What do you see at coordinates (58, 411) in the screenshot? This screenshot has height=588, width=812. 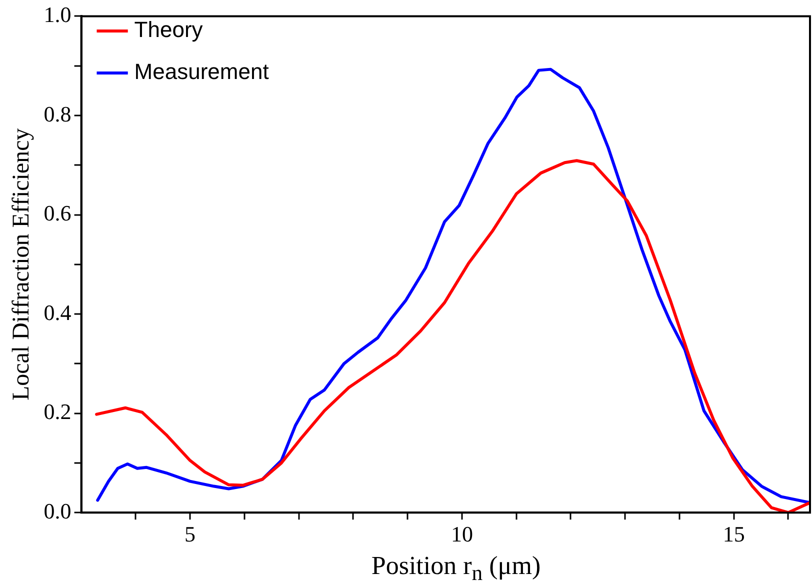 I see `y-tick-label: 0.2` at bounding box center [58, 411].